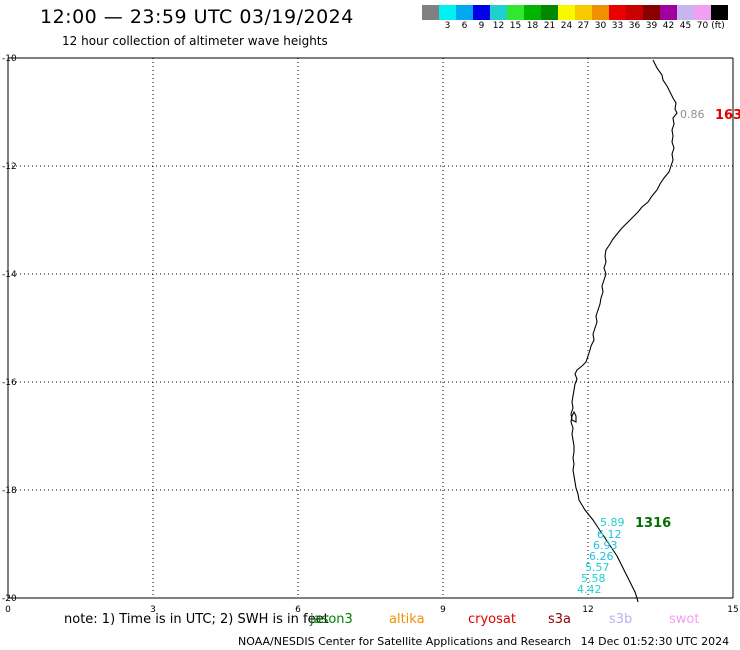 This screenshot has height=650, width=740. Describe the element at coordinates (732, 610) in the screenshot. I see `x-axis-label: 15` at that location.